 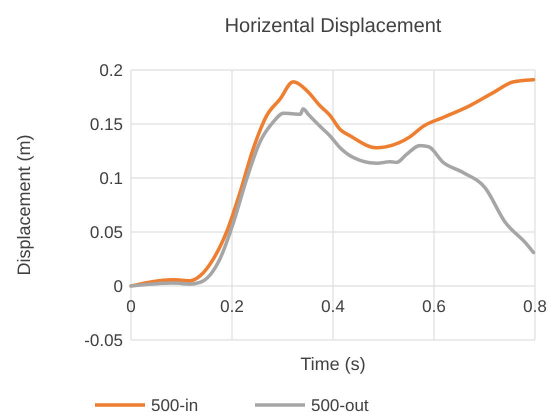 What do you see at coordinates (333, 364) in the screenshot?
I see `x-axis-title: Time (s)` at bounding box center [333, 364].